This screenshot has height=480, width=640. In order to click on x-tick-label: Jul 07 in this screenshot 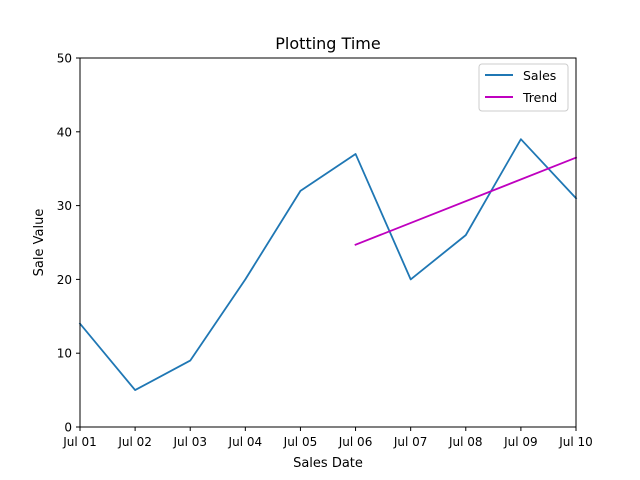, I will do `click(410, 442)`.